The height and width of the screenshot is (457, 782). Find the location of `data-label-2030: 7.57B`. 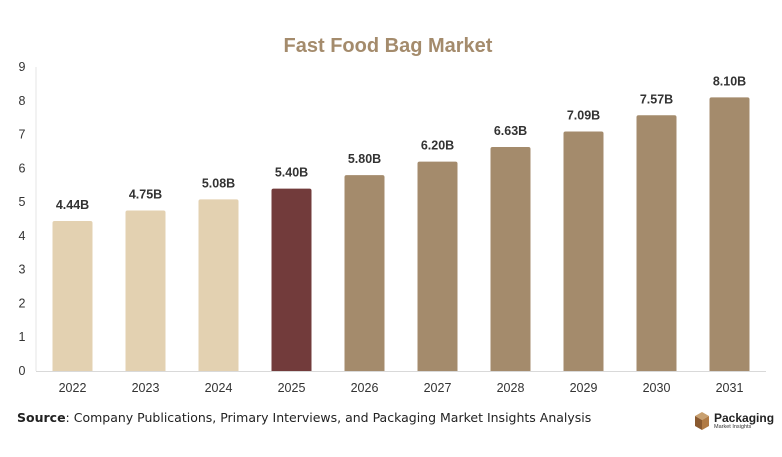

data-label-2030: 7.57B is located at coordinates (656, 99).